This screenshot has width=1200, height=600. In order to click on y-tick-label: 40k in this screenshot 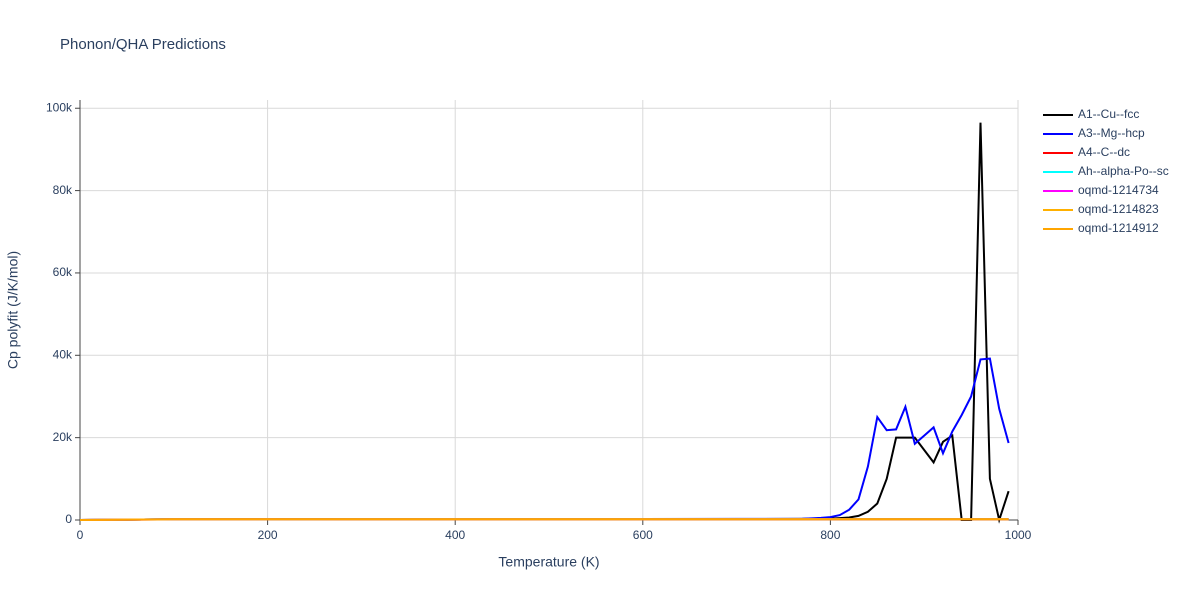, I will do `click(63, 354)`.